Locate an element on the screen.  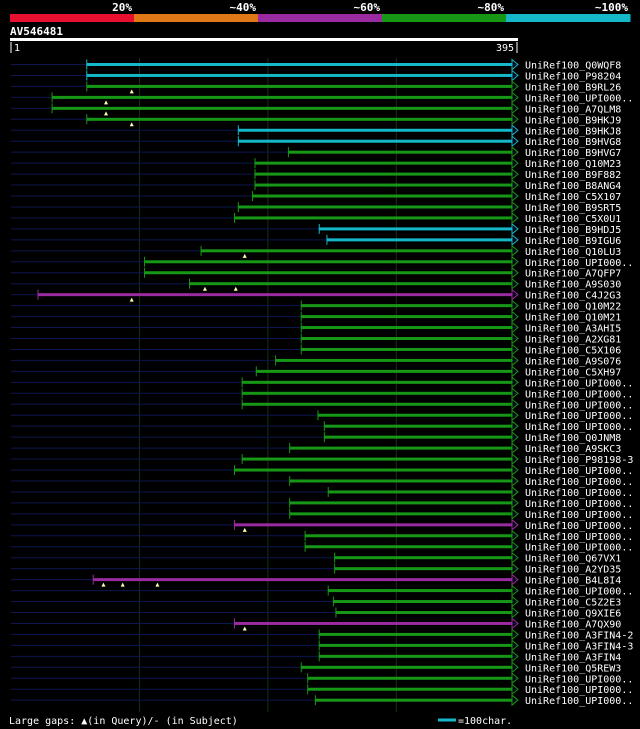
hit-label: UniRef100_C5X106 is located at coordinates (573, 350).